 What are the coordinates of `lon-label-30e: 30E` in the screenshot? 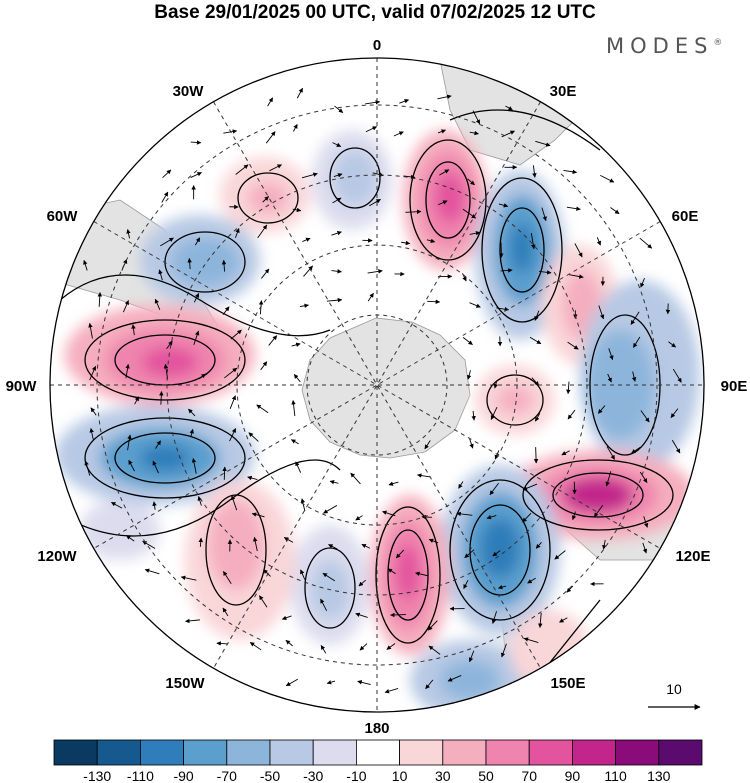 It's located at (563, 91).